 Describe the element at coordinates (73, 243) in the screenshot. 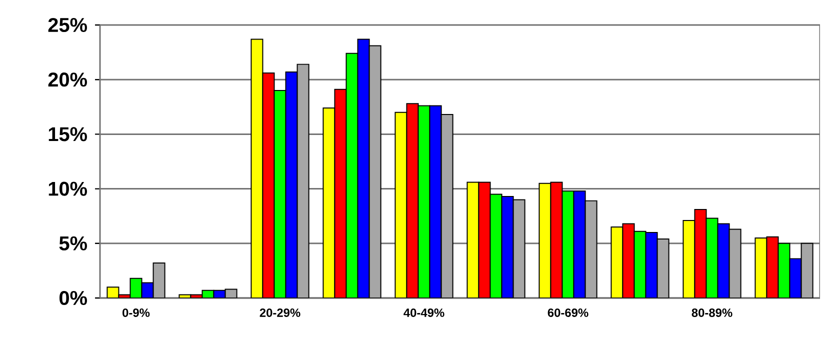

I see `y-tick-label: 5%` at that location.